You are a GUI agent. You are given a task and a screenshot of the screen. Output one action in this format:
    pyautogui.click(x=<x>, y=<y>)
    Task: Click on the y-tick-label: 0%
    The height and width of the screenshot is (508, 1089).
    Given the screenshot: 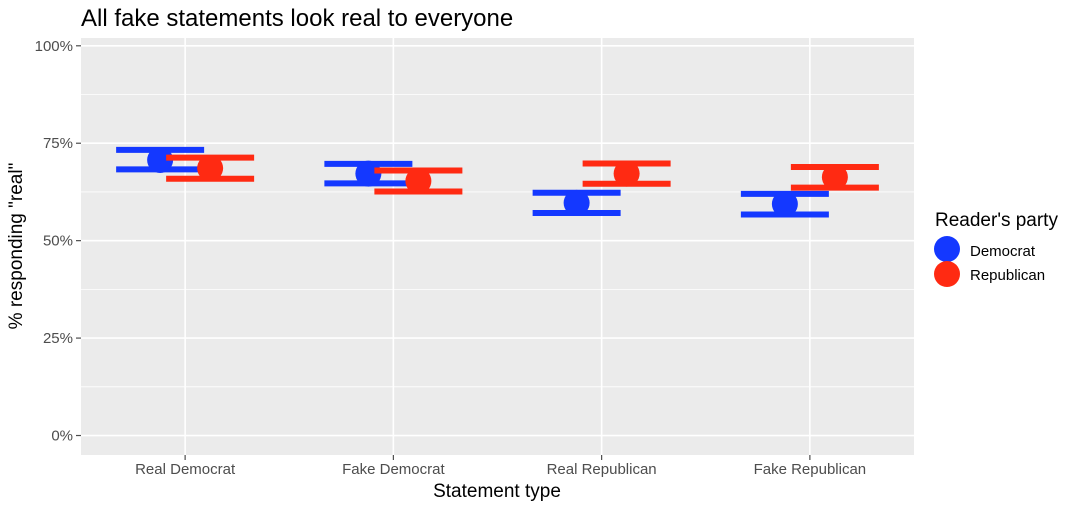 What is the action you would take?
    pyautogui.click(x=62, y=436)
    